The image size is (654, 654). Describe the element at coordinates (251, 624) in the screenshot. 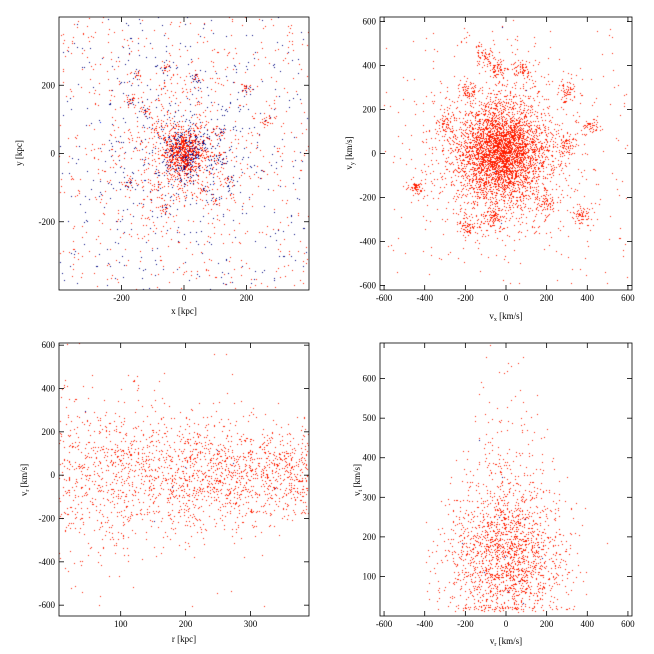

I see `x-tick-label: 300` at that location.